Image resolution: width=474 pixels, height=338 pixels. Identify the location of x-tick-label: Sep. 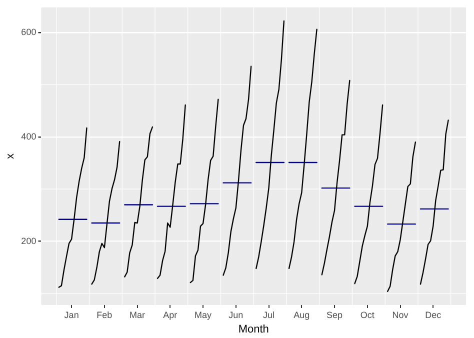
(334, 315).